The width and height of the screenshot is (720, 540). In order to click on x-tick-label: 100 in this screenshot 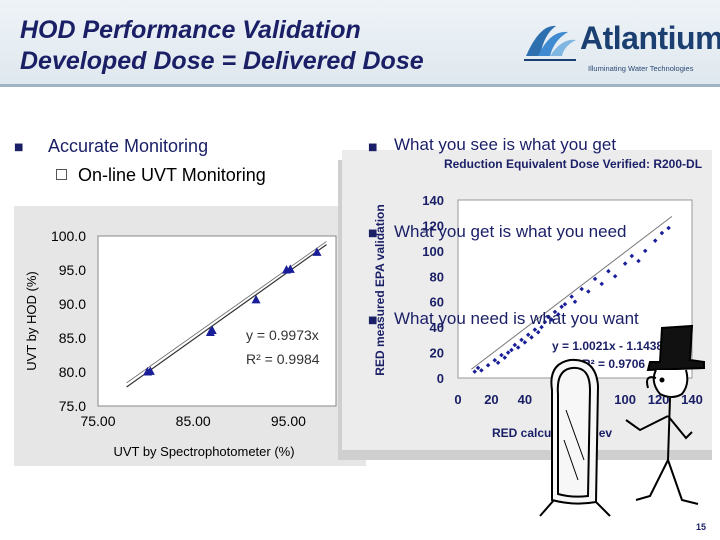, I will do `click(625, 399)`.